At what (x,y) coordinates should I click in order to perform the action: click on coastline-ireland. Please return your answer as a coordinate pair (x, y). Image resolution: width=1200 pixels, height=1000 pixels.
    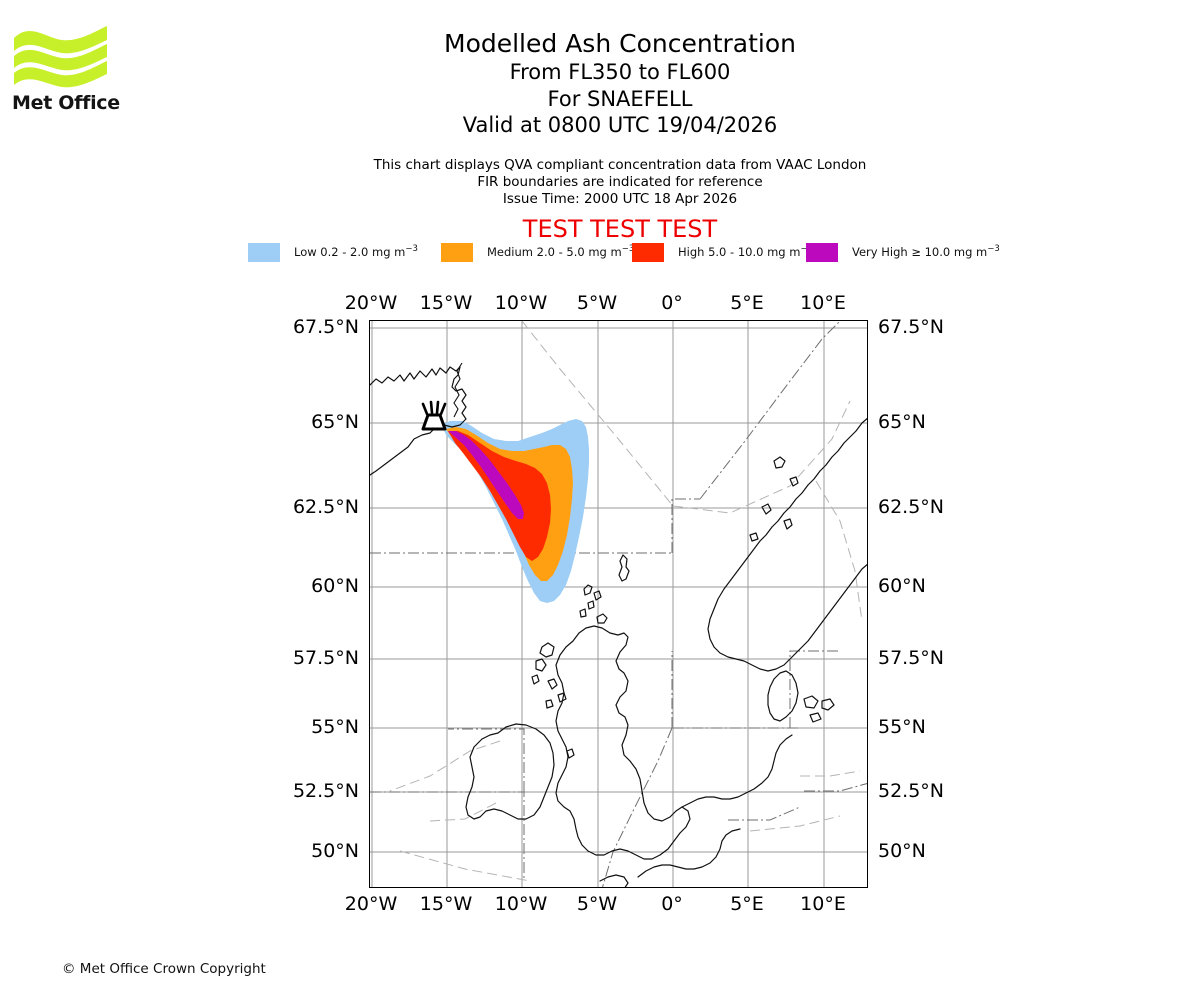
    Looking at the image, I should click on (510, 771).